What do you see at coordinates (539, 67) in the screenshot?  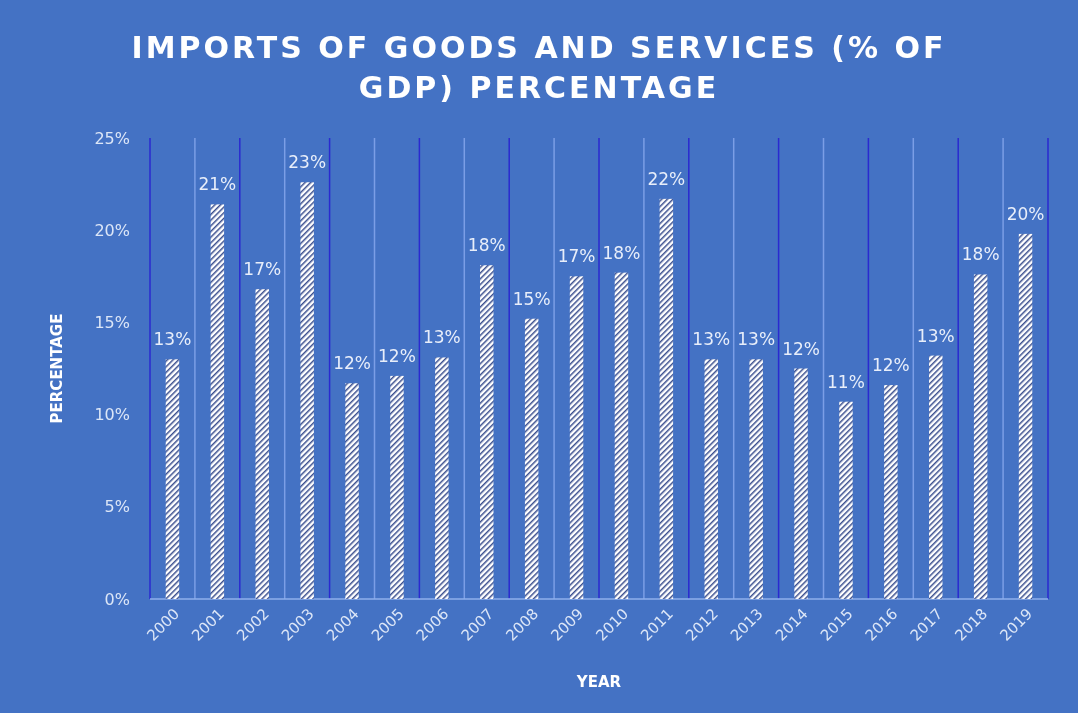 I see `chart-title: IMPORTS OF GOODS AND SERVICES (% OF GDP) PERCENTAGE` at bounding box center [539, 67].